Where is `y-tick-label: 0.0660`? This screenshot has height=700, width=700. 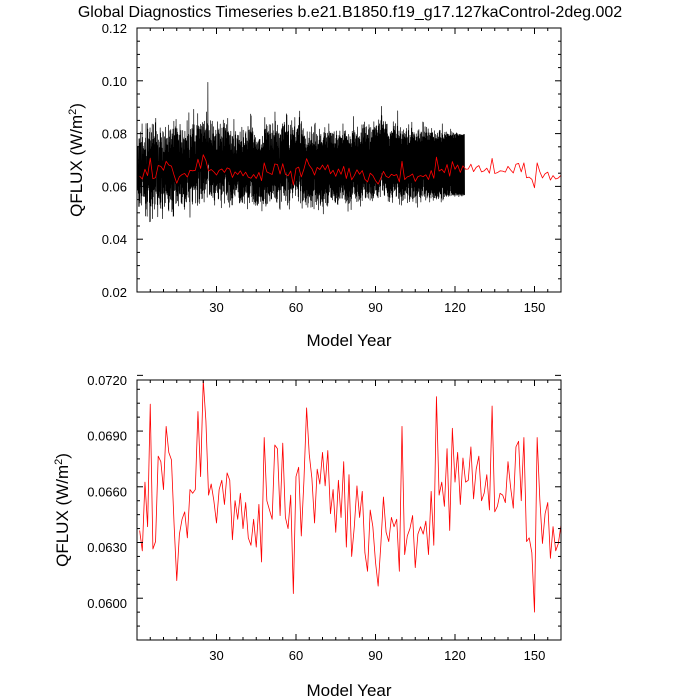 y-tick-label: 0.0660 is located at coordinates (107, 491).